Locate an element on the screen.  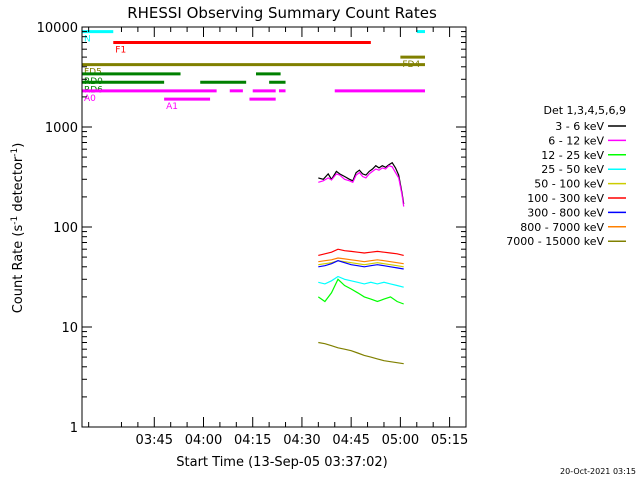
y-tick-label: 1000 is located at coordinates (61, 128).